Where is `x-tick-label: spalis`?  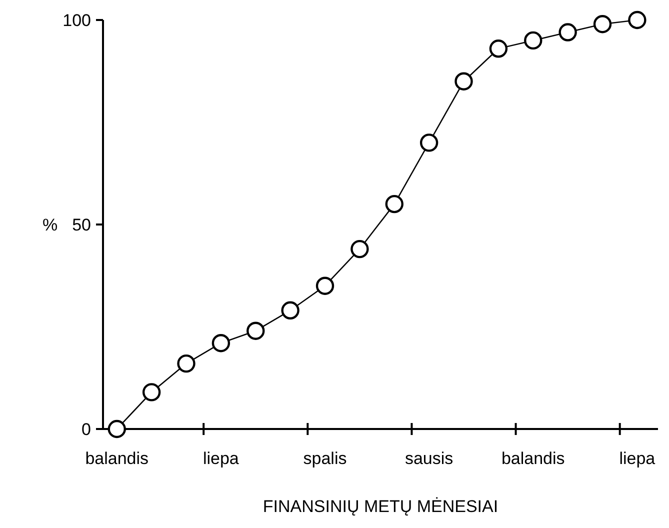
x-tick-label: spalis is located at coordinates (325, 458).